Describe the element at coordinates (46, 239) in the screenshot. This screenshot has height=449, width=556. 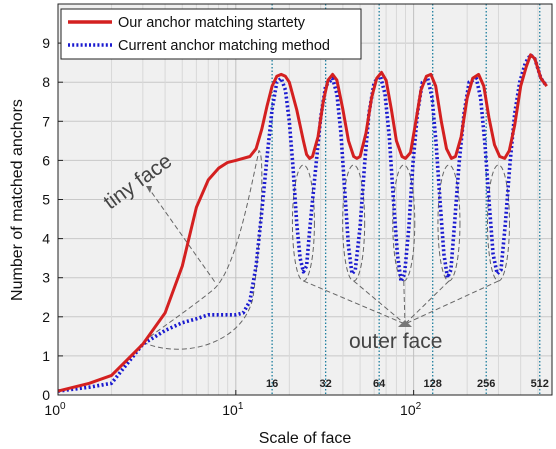
I see `y-tick-label: 4` at that location.